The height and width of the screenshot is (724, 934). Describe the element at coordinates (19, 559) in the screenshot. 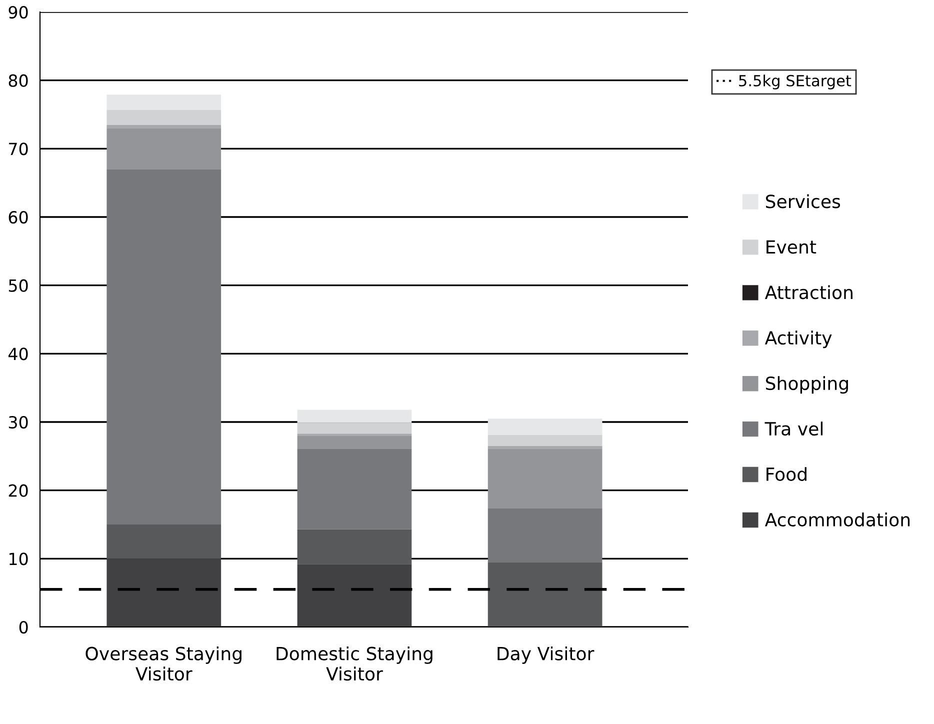

I see `y-tick-label: 10` at that location.